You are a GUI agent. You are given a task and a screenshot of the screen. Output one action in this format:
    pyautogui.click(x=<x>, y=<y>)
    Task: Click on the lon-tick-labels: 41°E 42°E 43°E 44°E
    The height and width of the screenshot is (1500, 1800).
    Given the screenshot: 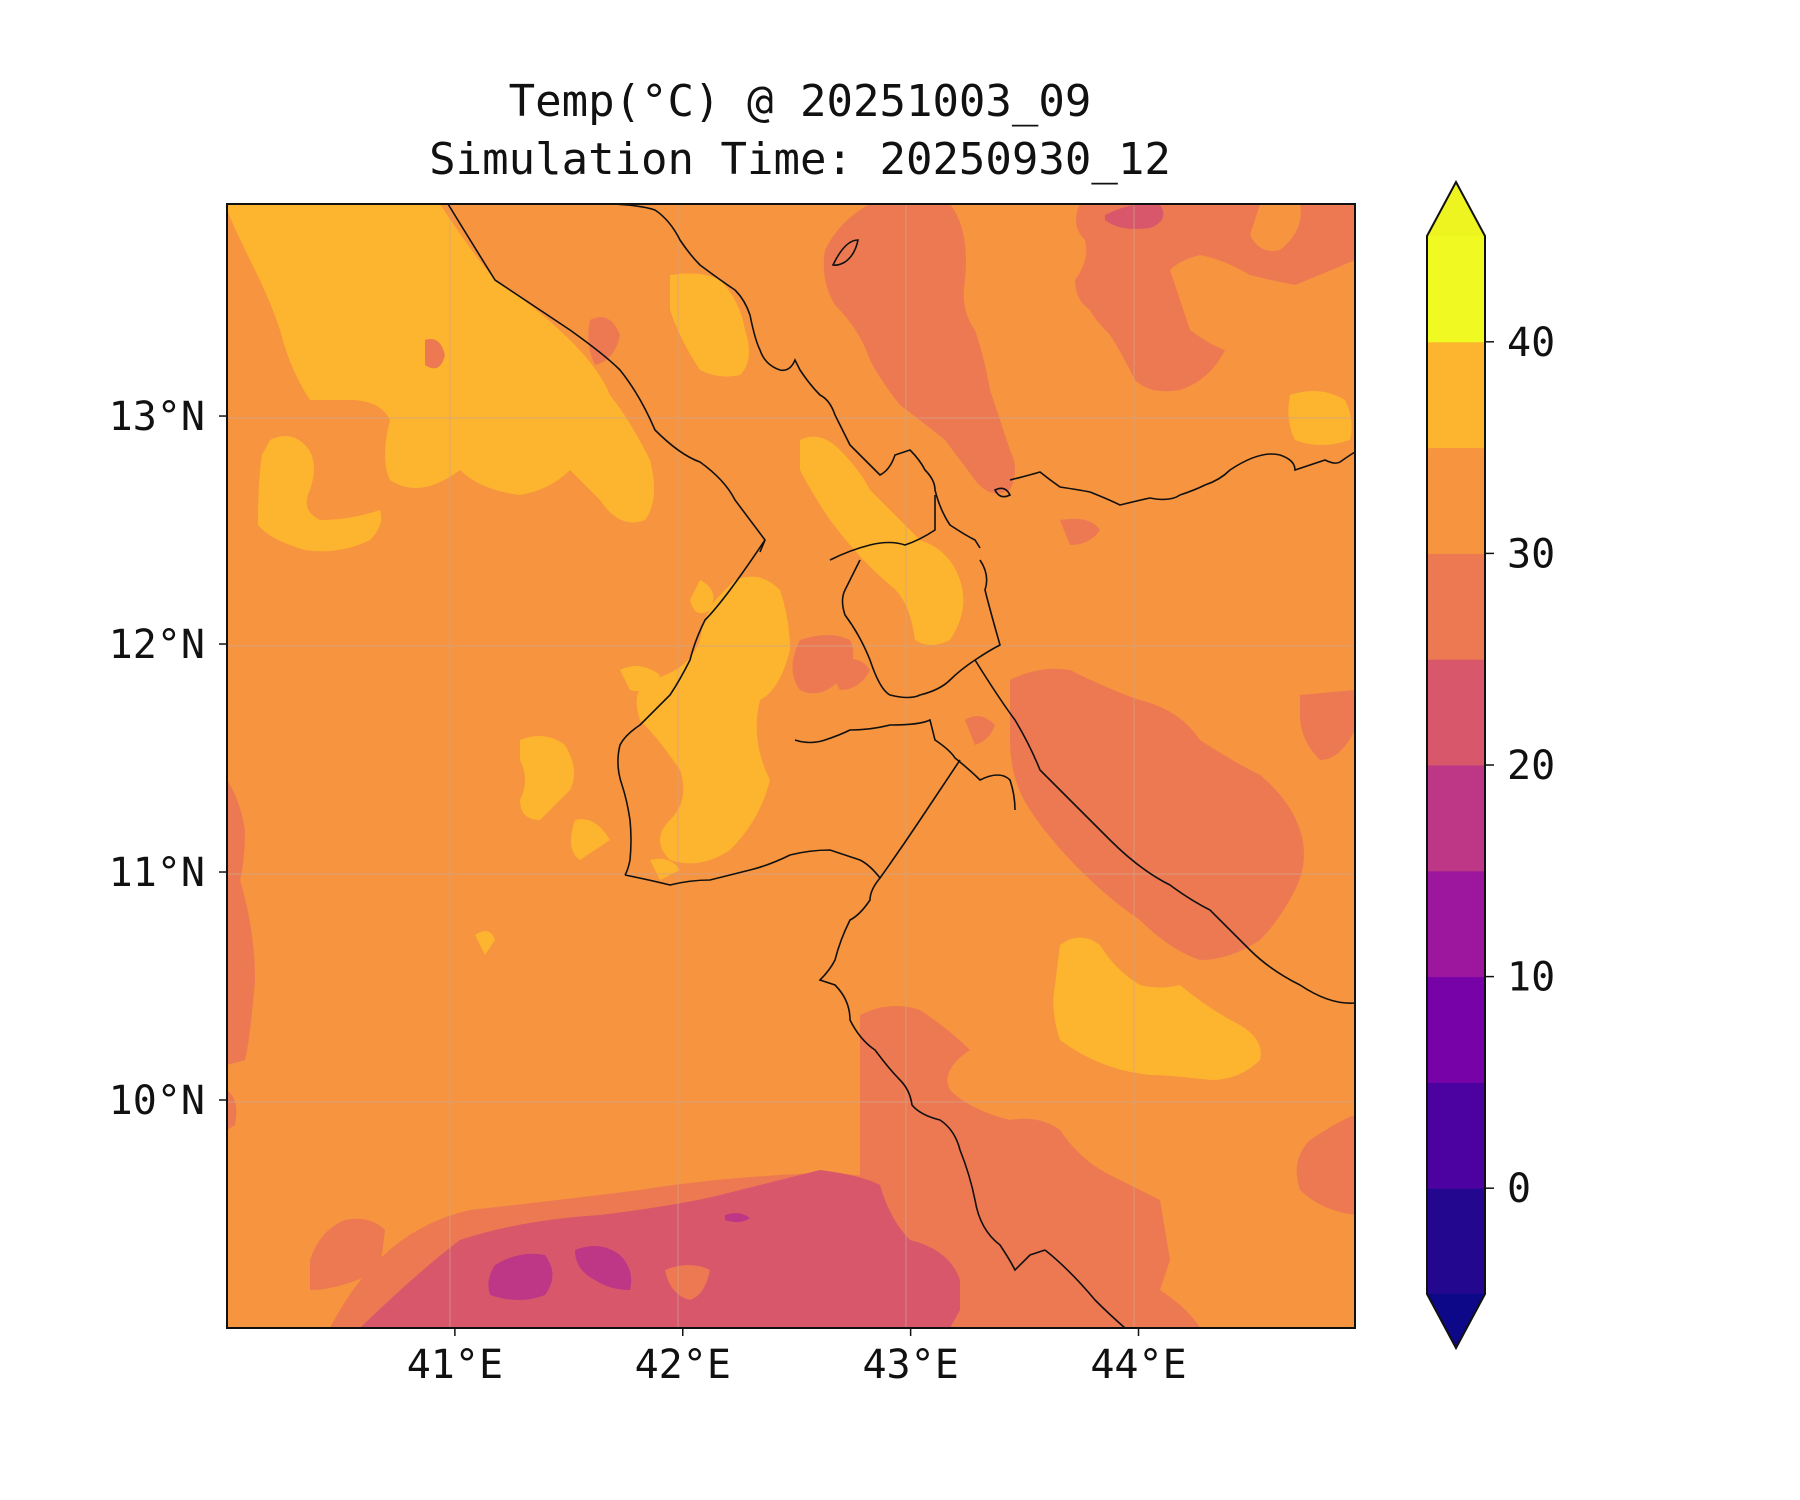 What is the action you would take?
    pyautogui.click(x=797, y=1358)
    